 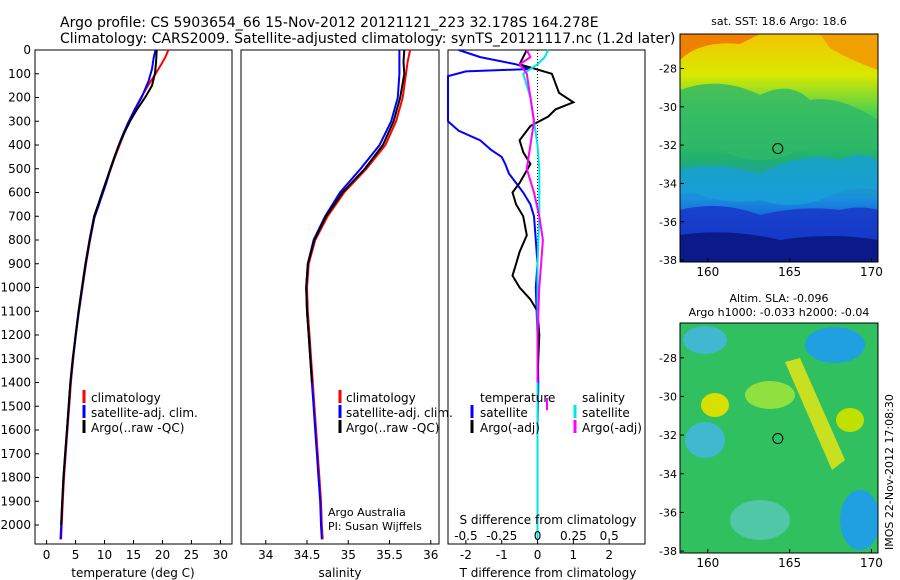 What do you see at coordinates (265, 555) in the screenshot?
I see `x-tick-label: 34` at bounding box center [265, 555].